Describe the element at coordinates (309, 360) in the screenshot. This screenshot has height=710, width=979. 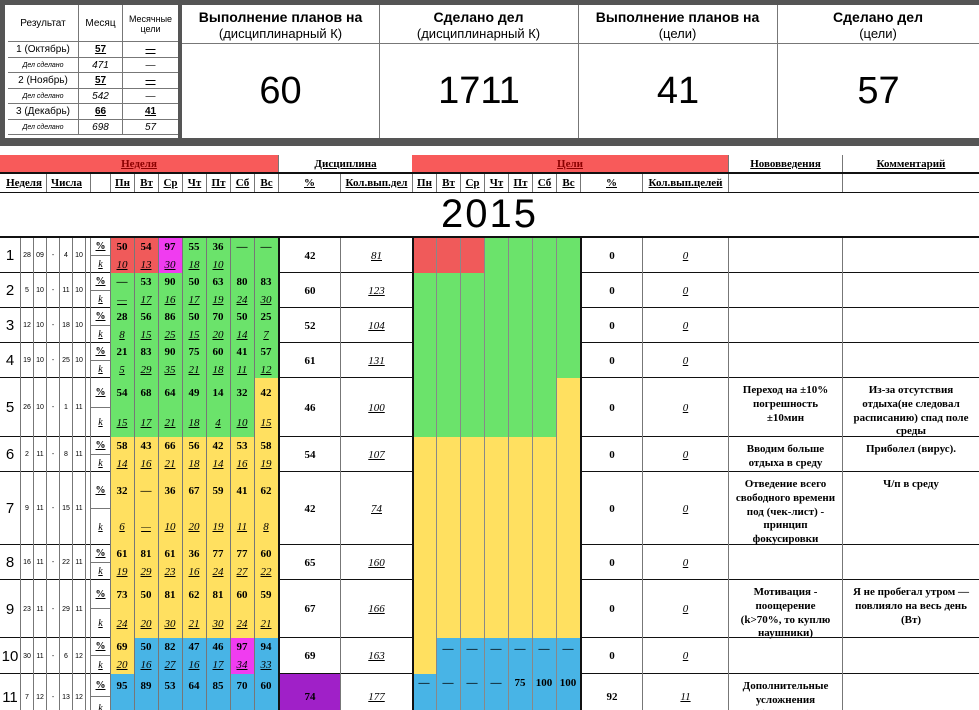
I see `disc-pct-value: 61` at that location.